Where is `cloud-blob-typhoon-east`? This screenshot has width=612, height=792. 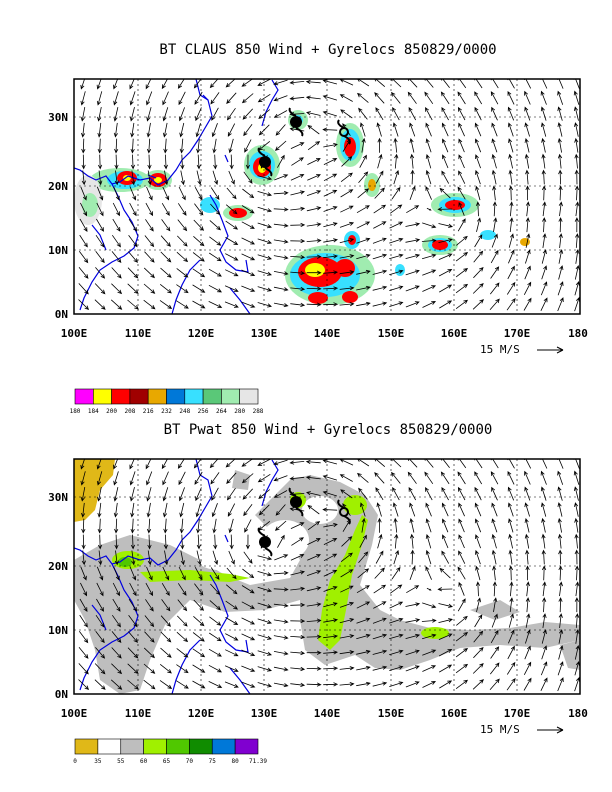 cloud-blob-typhoon-east is located at coordinates (358, 160).